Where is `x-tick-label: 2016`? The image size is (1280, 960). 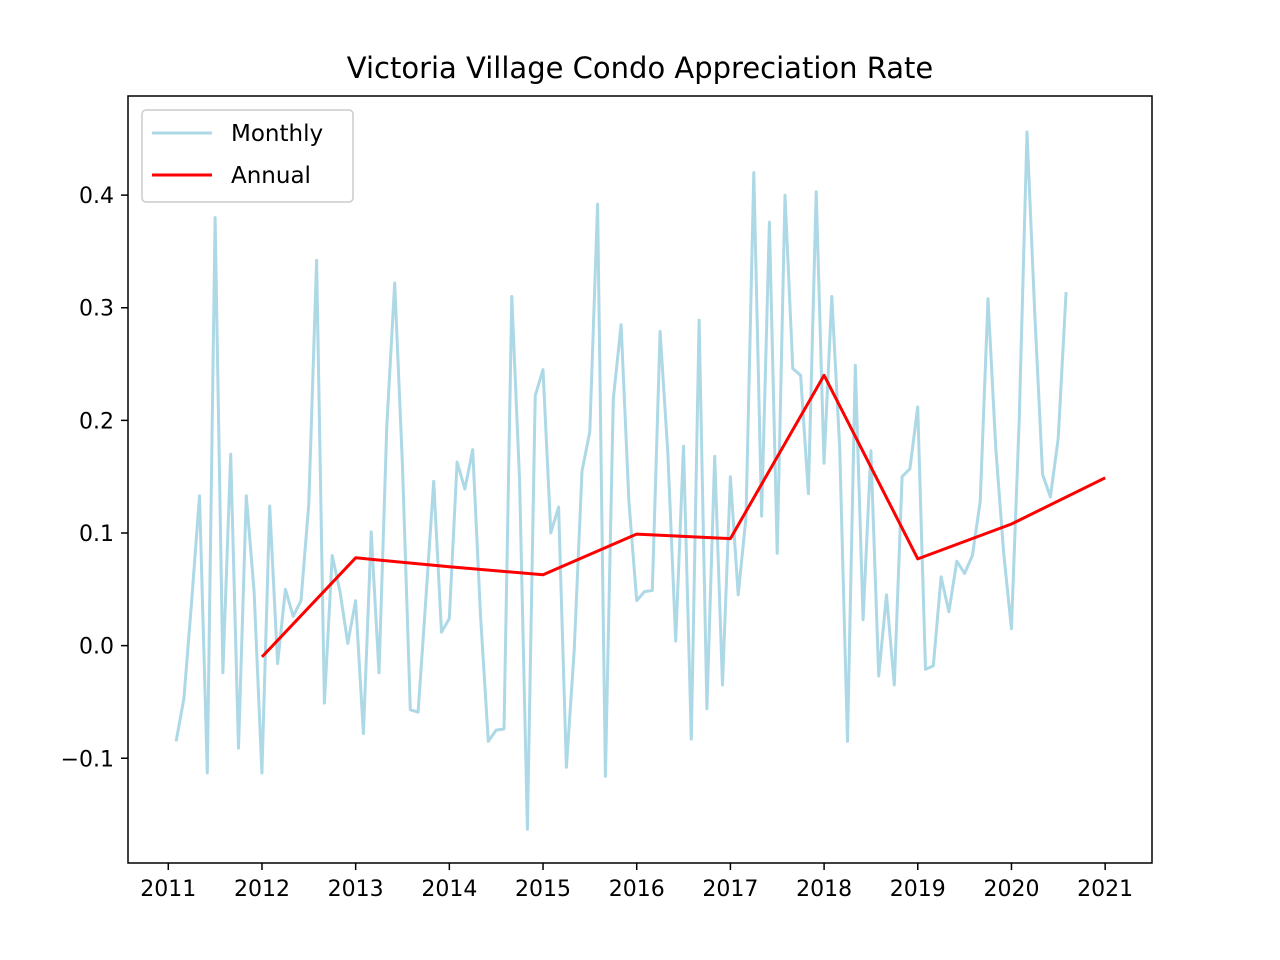
x-tick-label: 2016 is located at coordinates (637, 889).